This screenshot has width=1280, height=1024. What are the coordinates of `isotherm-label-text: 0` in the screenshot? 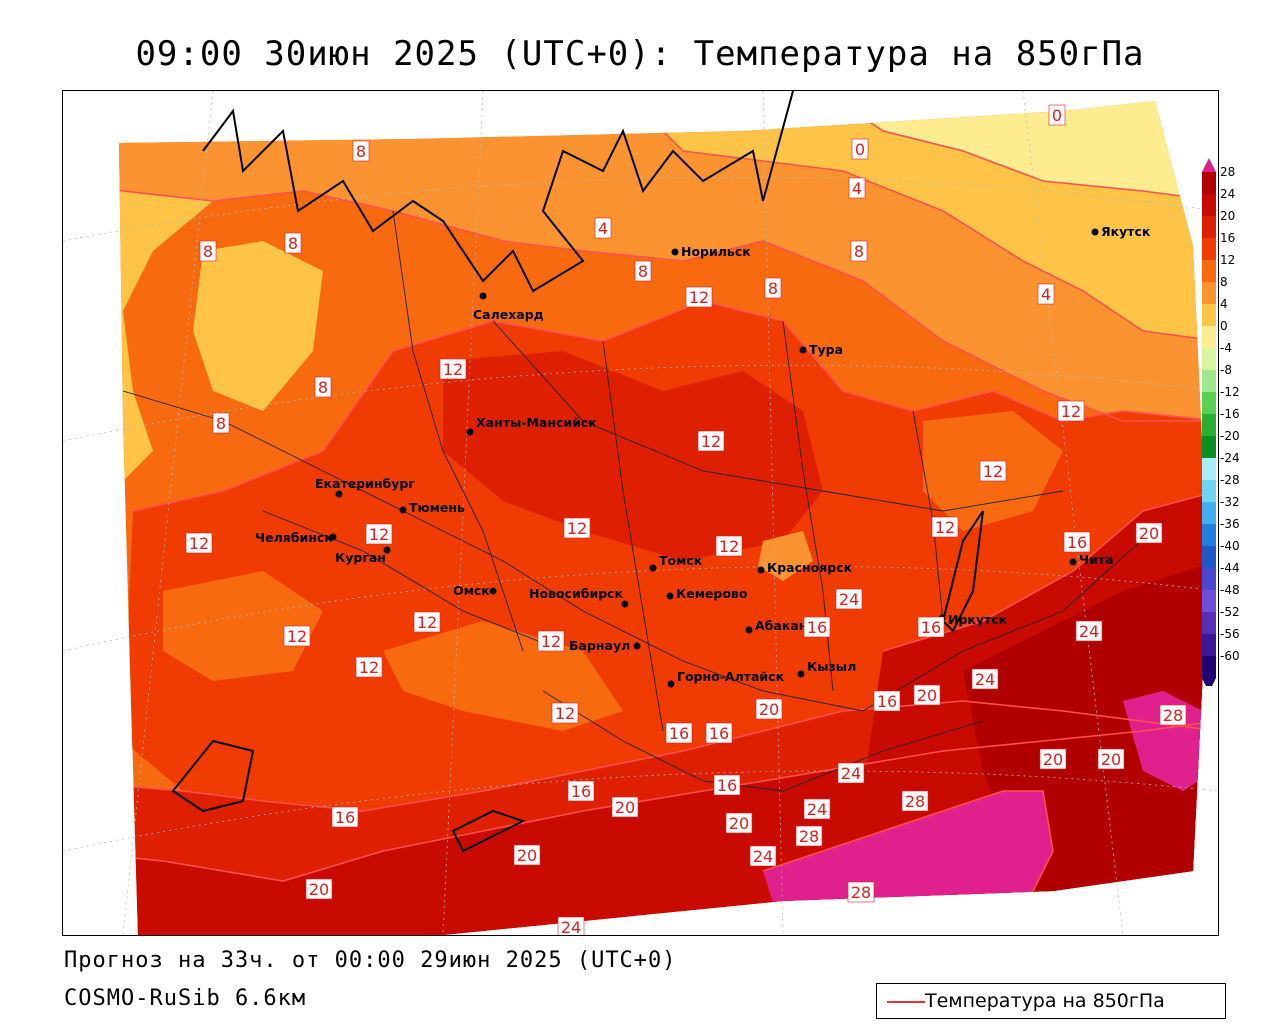 It's located at (860, 149).